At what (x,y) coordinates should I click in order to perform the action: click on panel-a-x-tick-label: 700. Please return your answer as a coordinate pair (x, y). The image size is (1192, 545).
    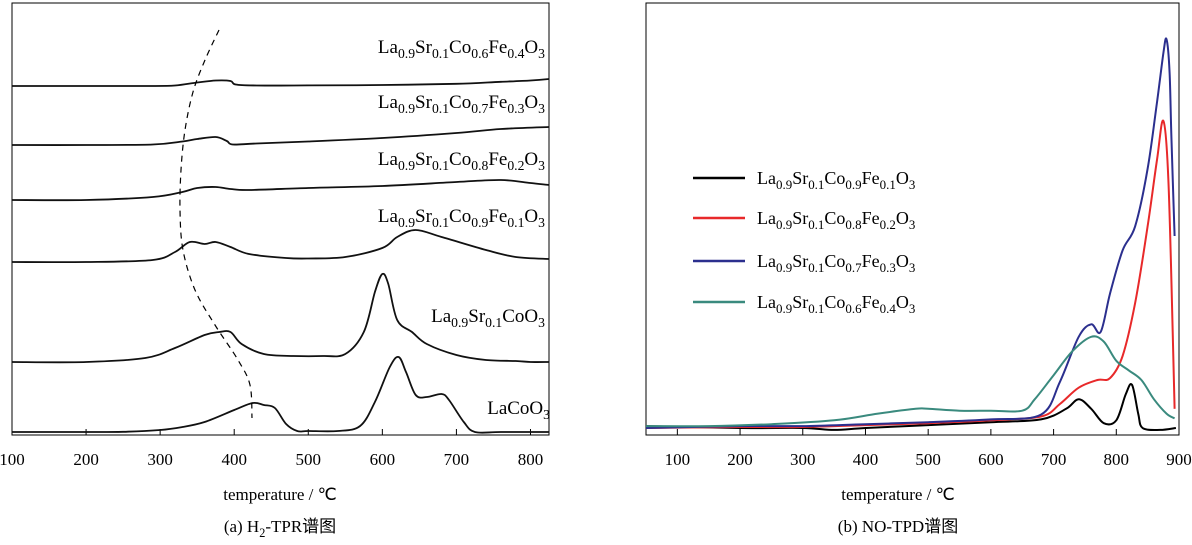
    Looking at the image, I should click on (457, 459).